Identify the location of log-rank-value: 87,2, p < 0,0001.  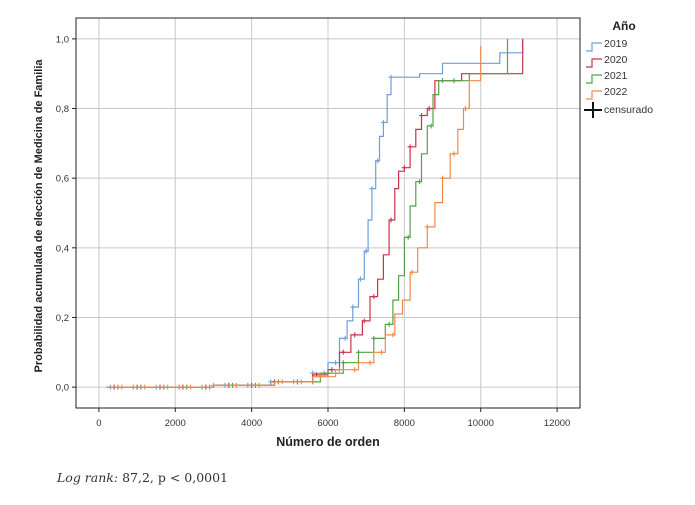
(175, 477).